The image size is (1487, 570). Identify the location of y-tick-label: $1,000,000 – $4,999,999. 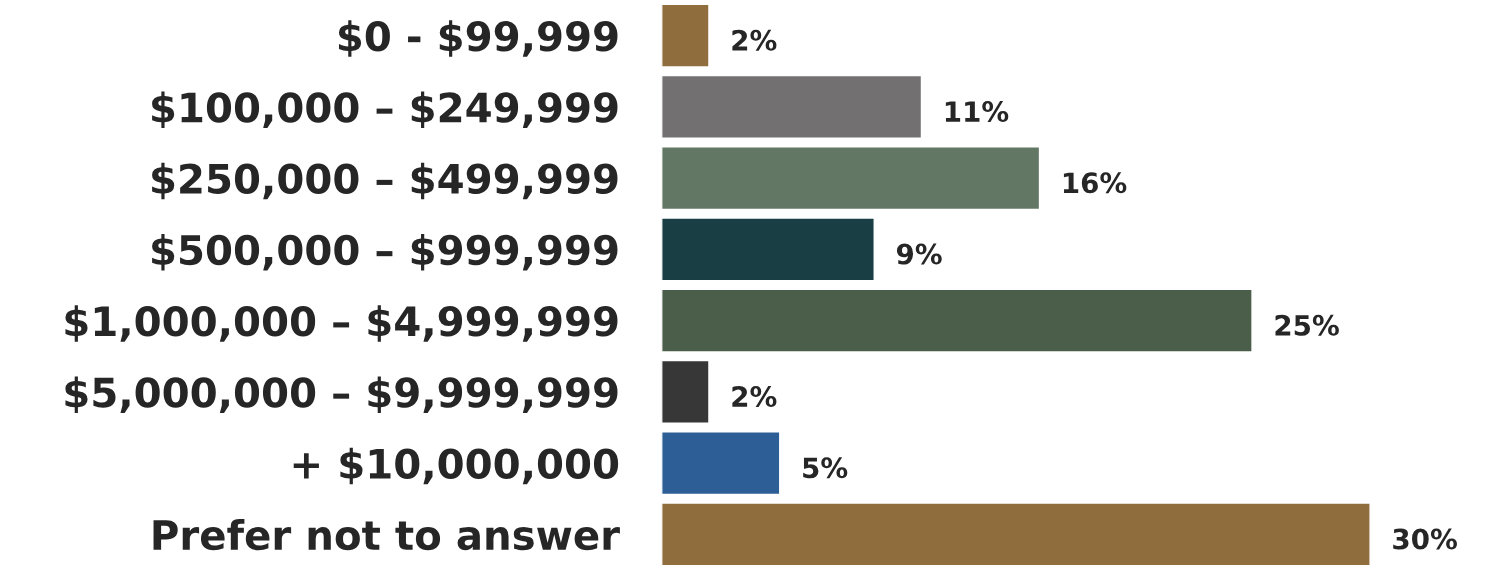
(341, 323).